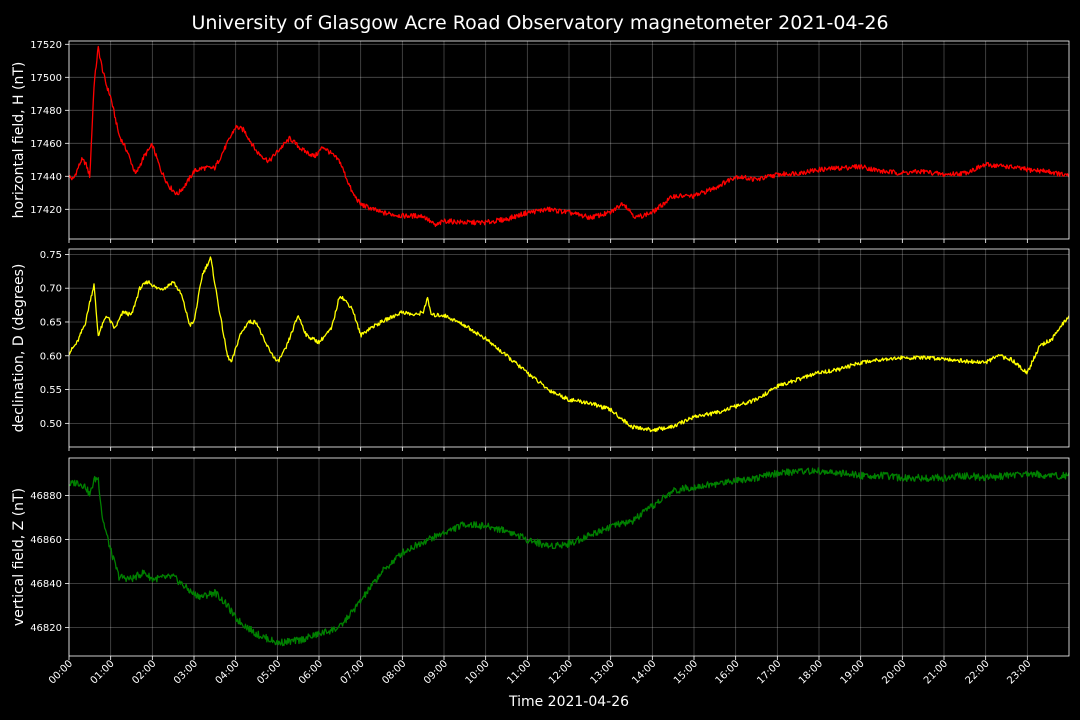 This screenshot has height=720, width=1080. I want to click on y-axis-label: horizontal field, H (nT), so click(19, 140).